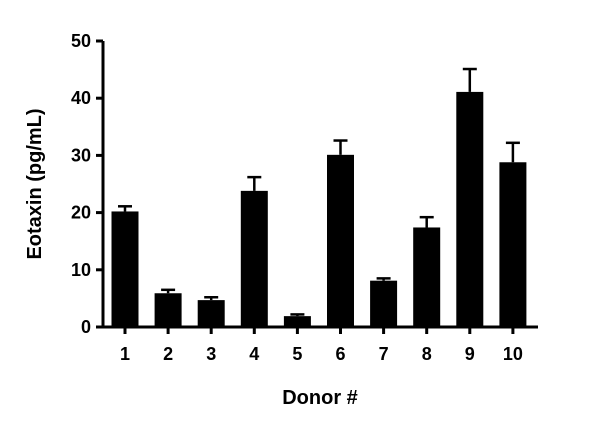 The image size is (600, 431). I want to click on y-tick-label: 0, so click(86, 327).